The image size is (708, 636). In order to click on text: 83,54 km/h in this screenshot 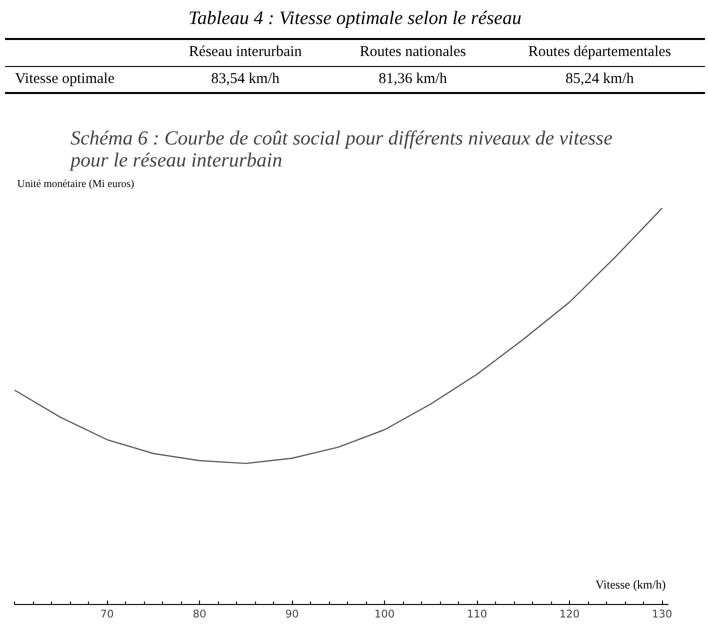, I will do `click(245, 79)`.